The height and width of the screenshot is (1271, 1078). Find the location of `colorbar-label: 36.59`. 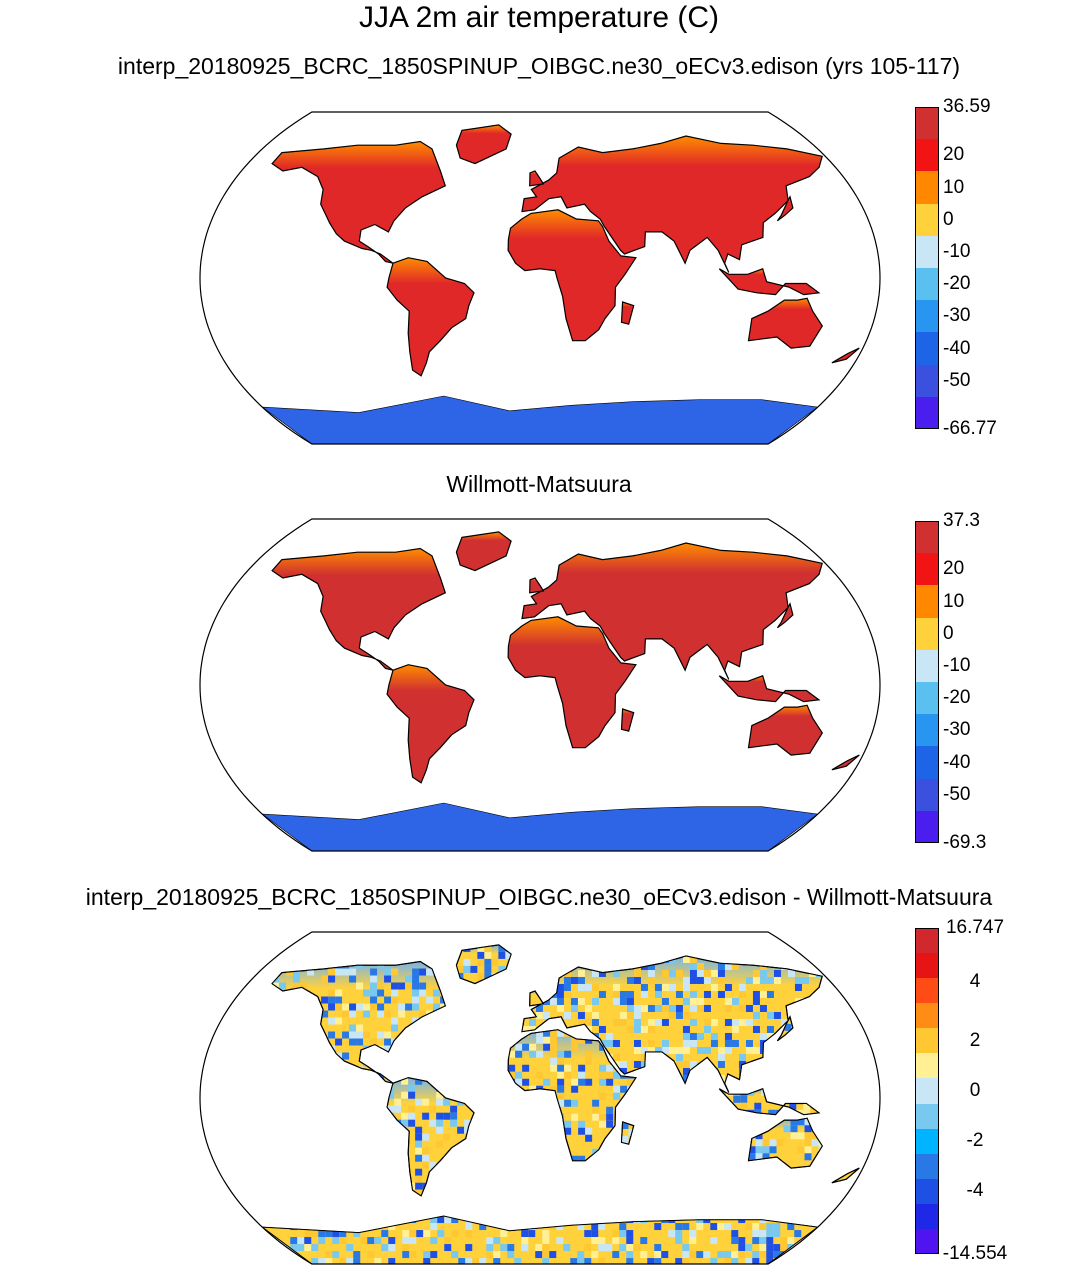

colorbar-label: 36.59 is located at coordinates (967, 106).